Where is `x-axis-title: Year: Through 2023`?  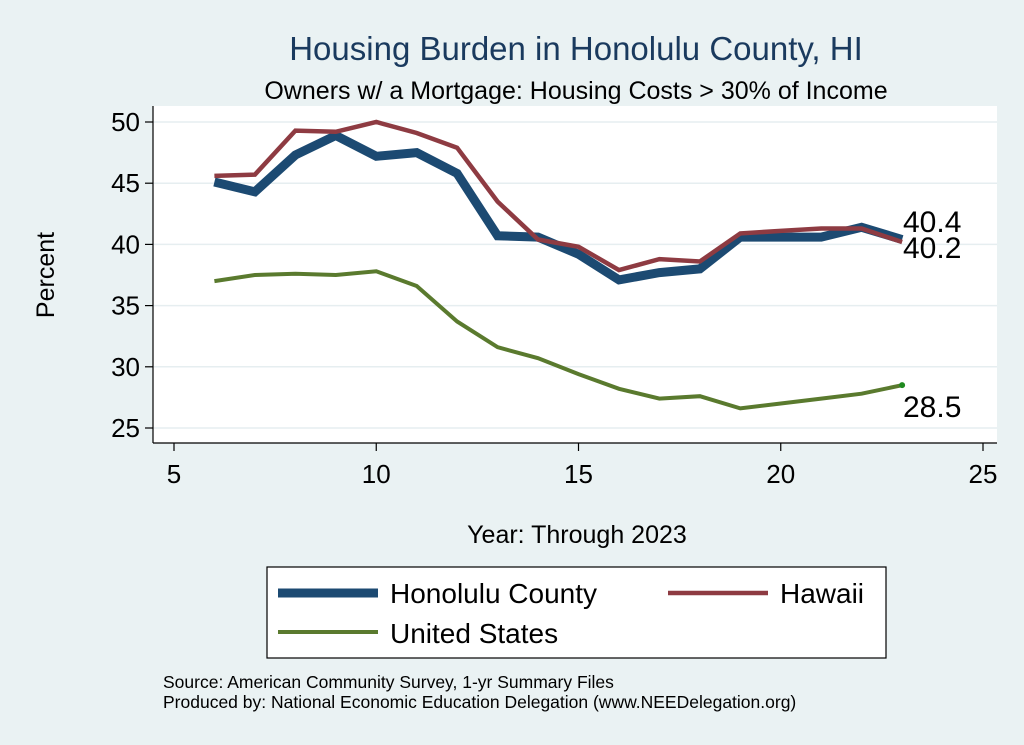 x-axis-title: Year: Through 2023 is located at coordinates (577, 535).